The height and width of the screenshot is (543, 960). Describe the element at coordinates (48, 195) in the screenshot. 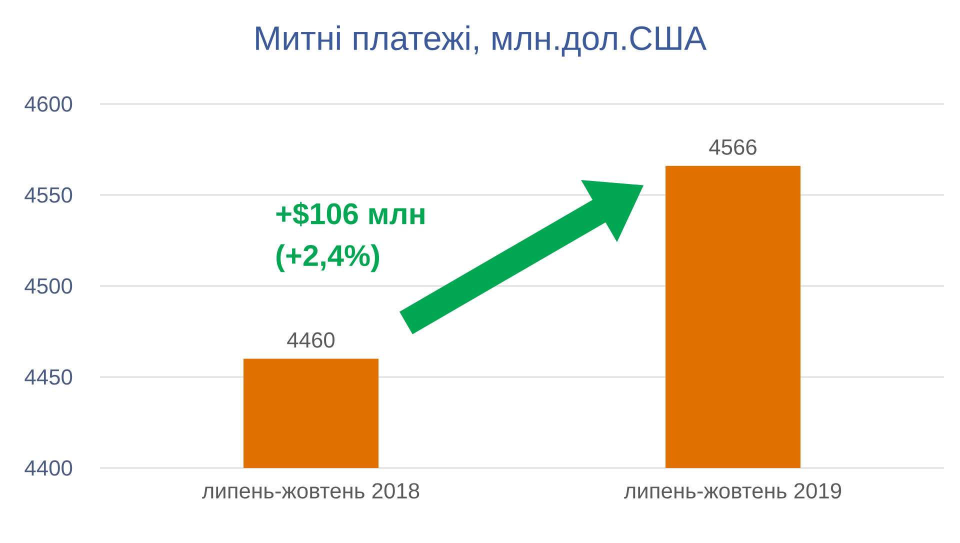

I see `y-tick-label: 4550` at that location.